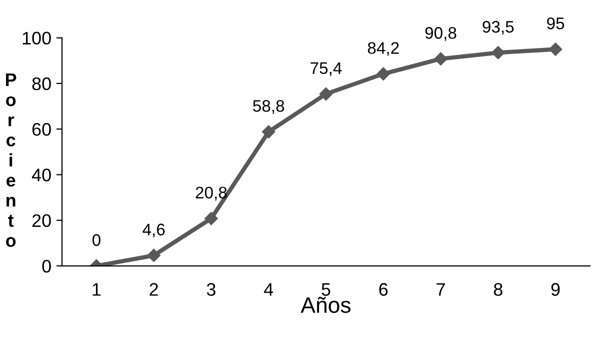 The image size is (602, 344). Describe the element at coordinates (211, 193) in the screenshot. I see `data-label: 20,8` at that location.